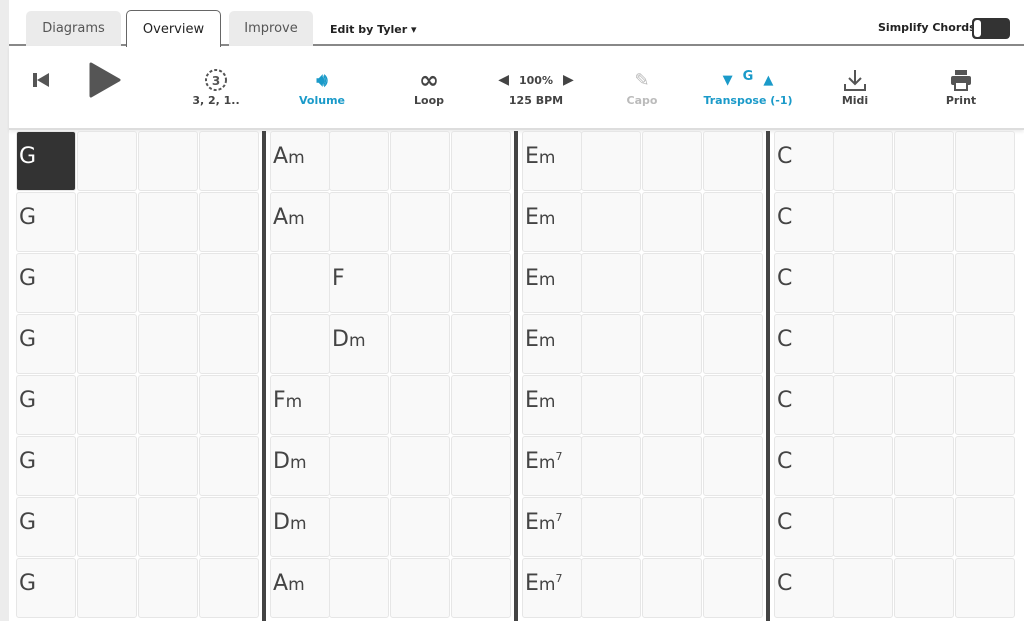  What do you see at coordinates (855, 86) in the screenshot?
I see `midi-button: Midi` at bounding box center [855, 86].